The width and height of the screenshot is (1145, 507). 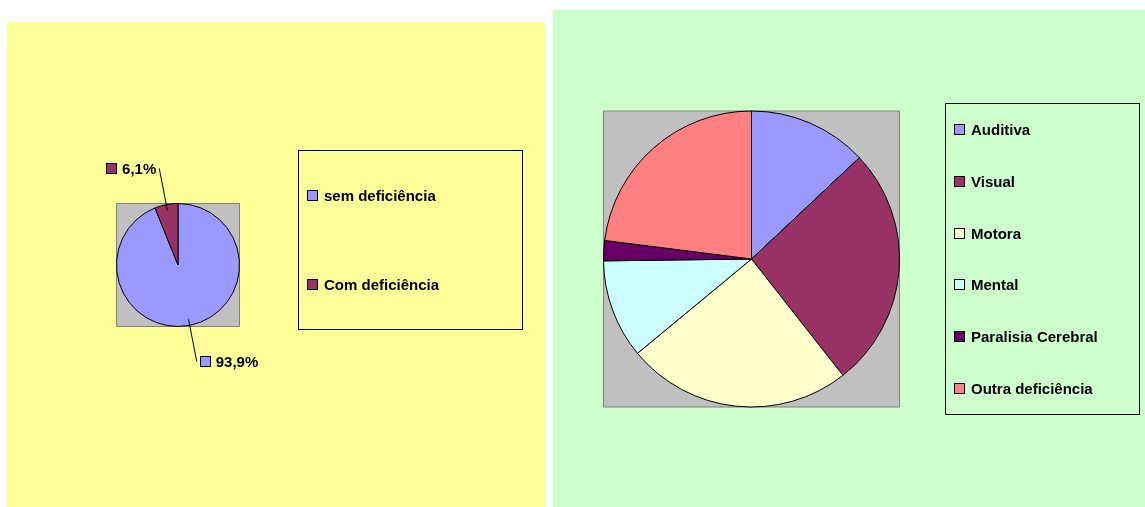 I want to click on legend-label: Com deficiência, so click(x=382, y=284).